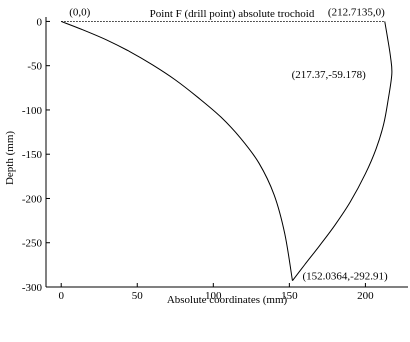  Describe the element at coordinates (32, 199) in the screenshot. I see `y-tick-label: -200` at that location.